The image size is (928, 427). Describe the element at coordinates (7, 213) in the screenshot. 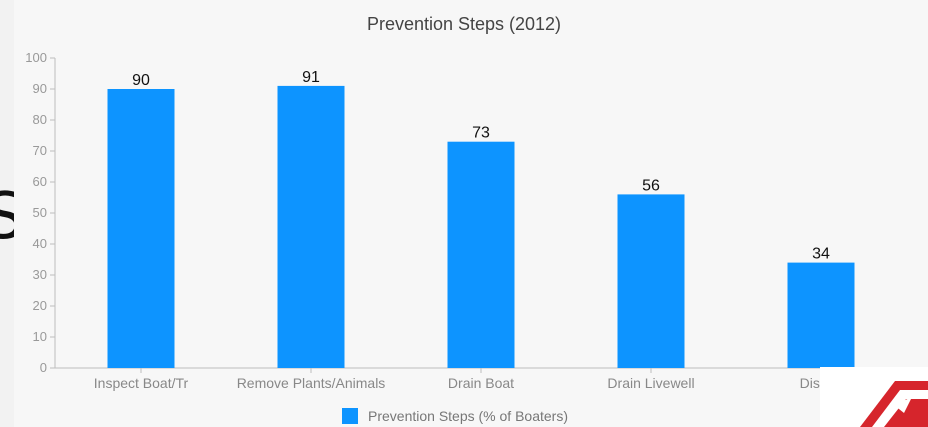

I see `background-strip` at that location.